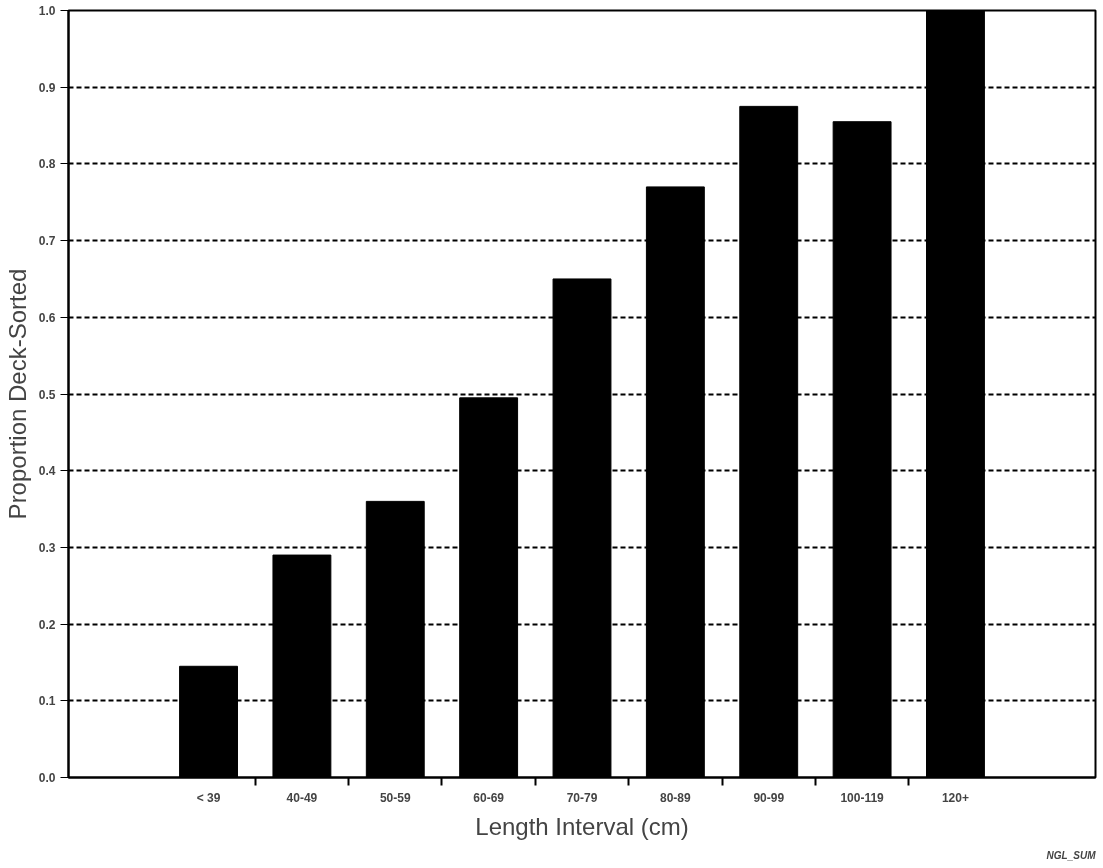 This screenshot has height=868, width=1103. What do you see at coordinates (489, 797) in the screenshot?
I see `x-tick-label: 60-69` at bounding box center [489, 797].